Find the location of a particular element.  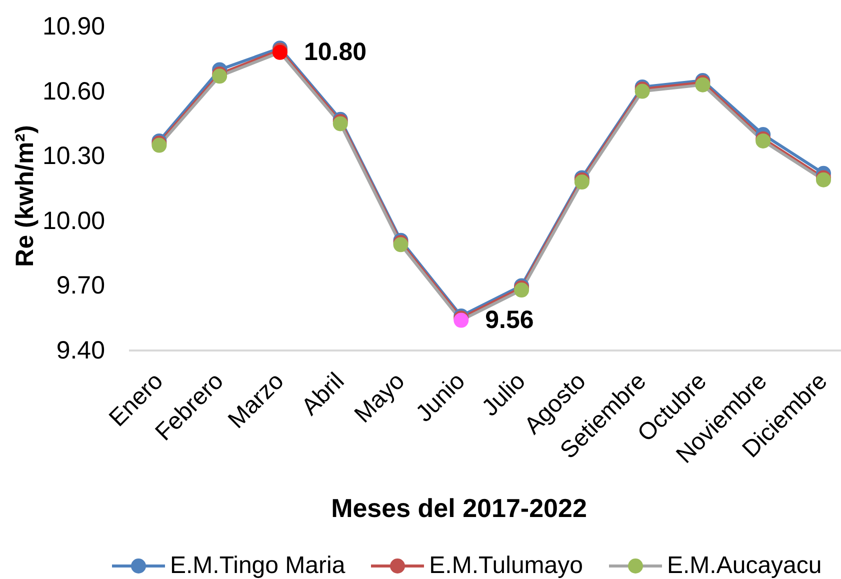

y-tick-label: 10.90 is located at coordinates (73, 26).